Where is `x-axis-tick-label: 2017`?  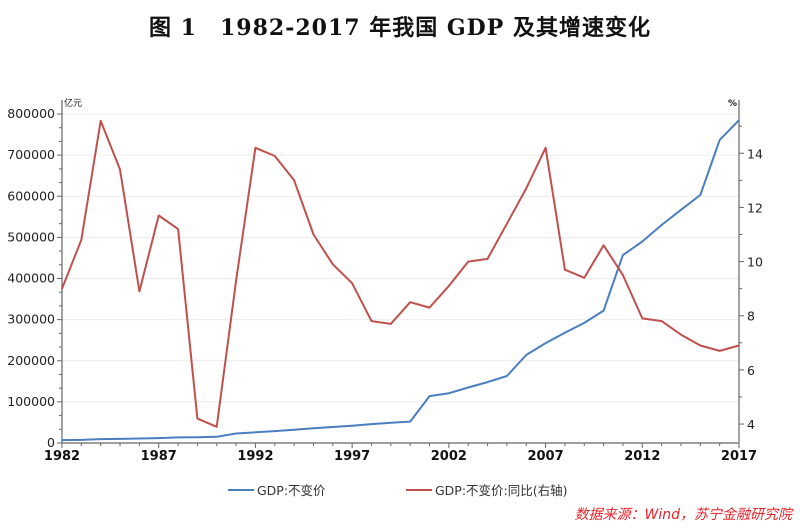
x-axis-tick-label: 2017 is located at coordinates (739, 456).